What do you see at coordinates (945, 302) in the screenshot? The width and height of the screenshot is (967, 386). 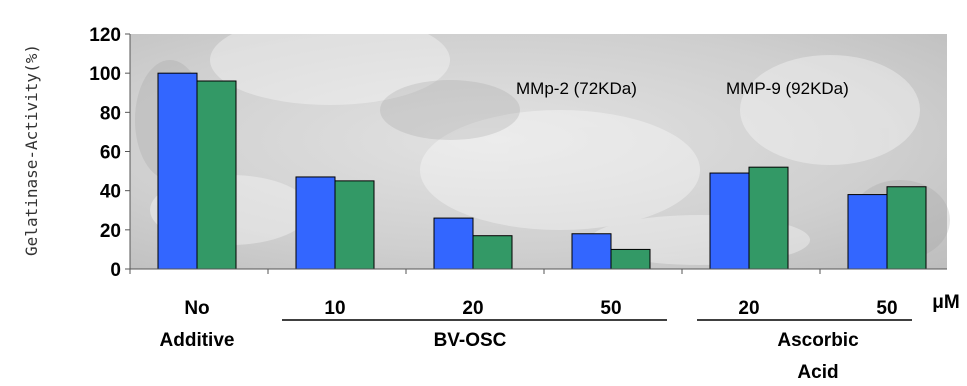 I see `unit-label: μM` at bounding box center [945, 302].